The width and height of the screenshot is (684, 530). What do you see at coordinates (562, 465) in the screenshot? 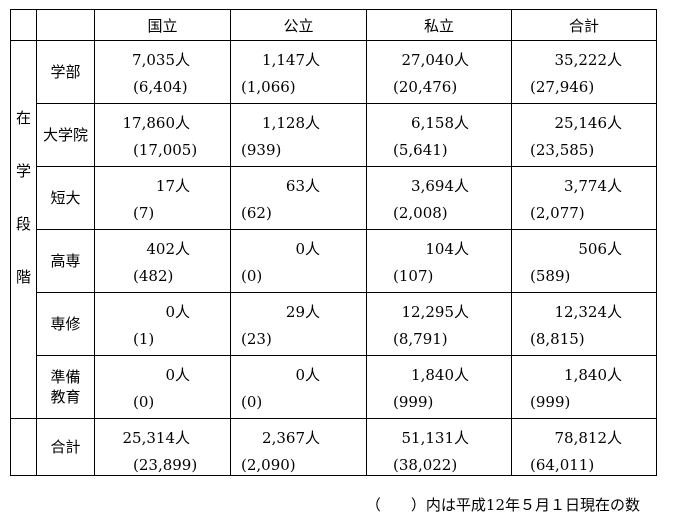
I see `prior-count-value: (64,011)` at bounding box center [562, 465].